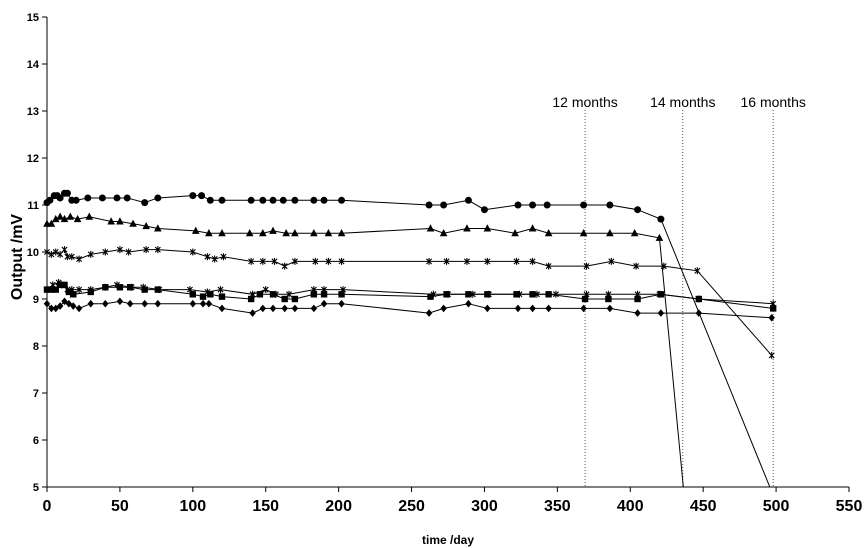 Image resolution: width=865 pixels, height=548 pixels. I want to click on y-tick-label: 9, so click(36, 300).